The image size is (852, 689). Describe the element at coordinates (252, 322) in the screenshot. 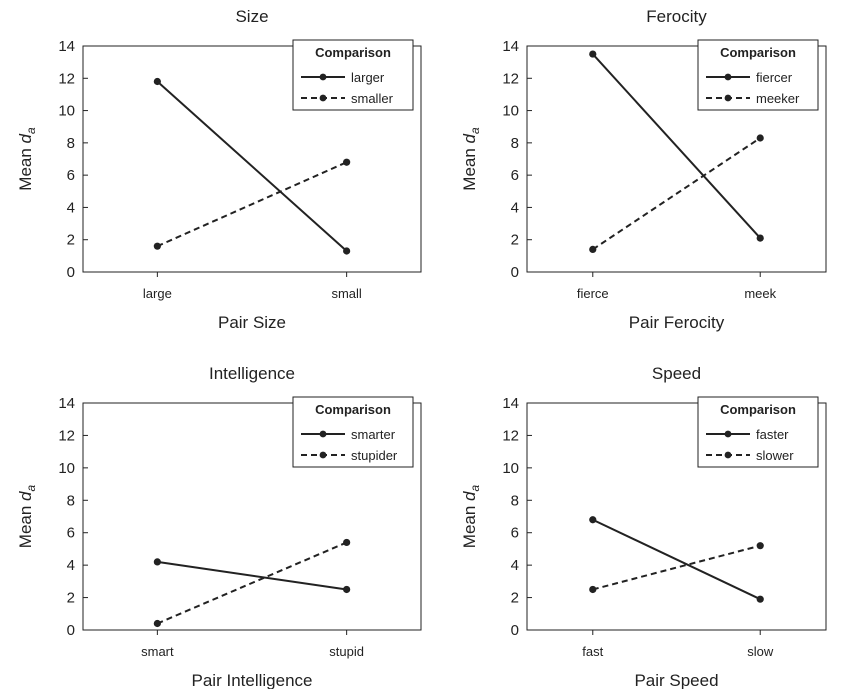

I see `x-axis-label: Pair Size` at that location.